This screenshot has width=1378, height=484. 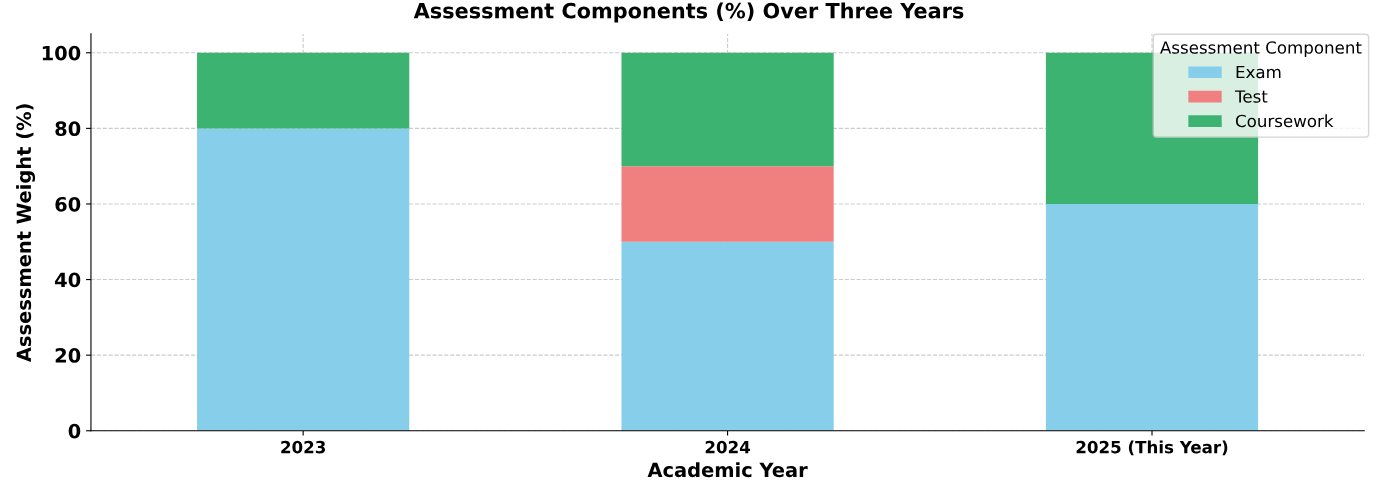 I want to click on x-tick-label: 2024, so click(x=728, y=447).